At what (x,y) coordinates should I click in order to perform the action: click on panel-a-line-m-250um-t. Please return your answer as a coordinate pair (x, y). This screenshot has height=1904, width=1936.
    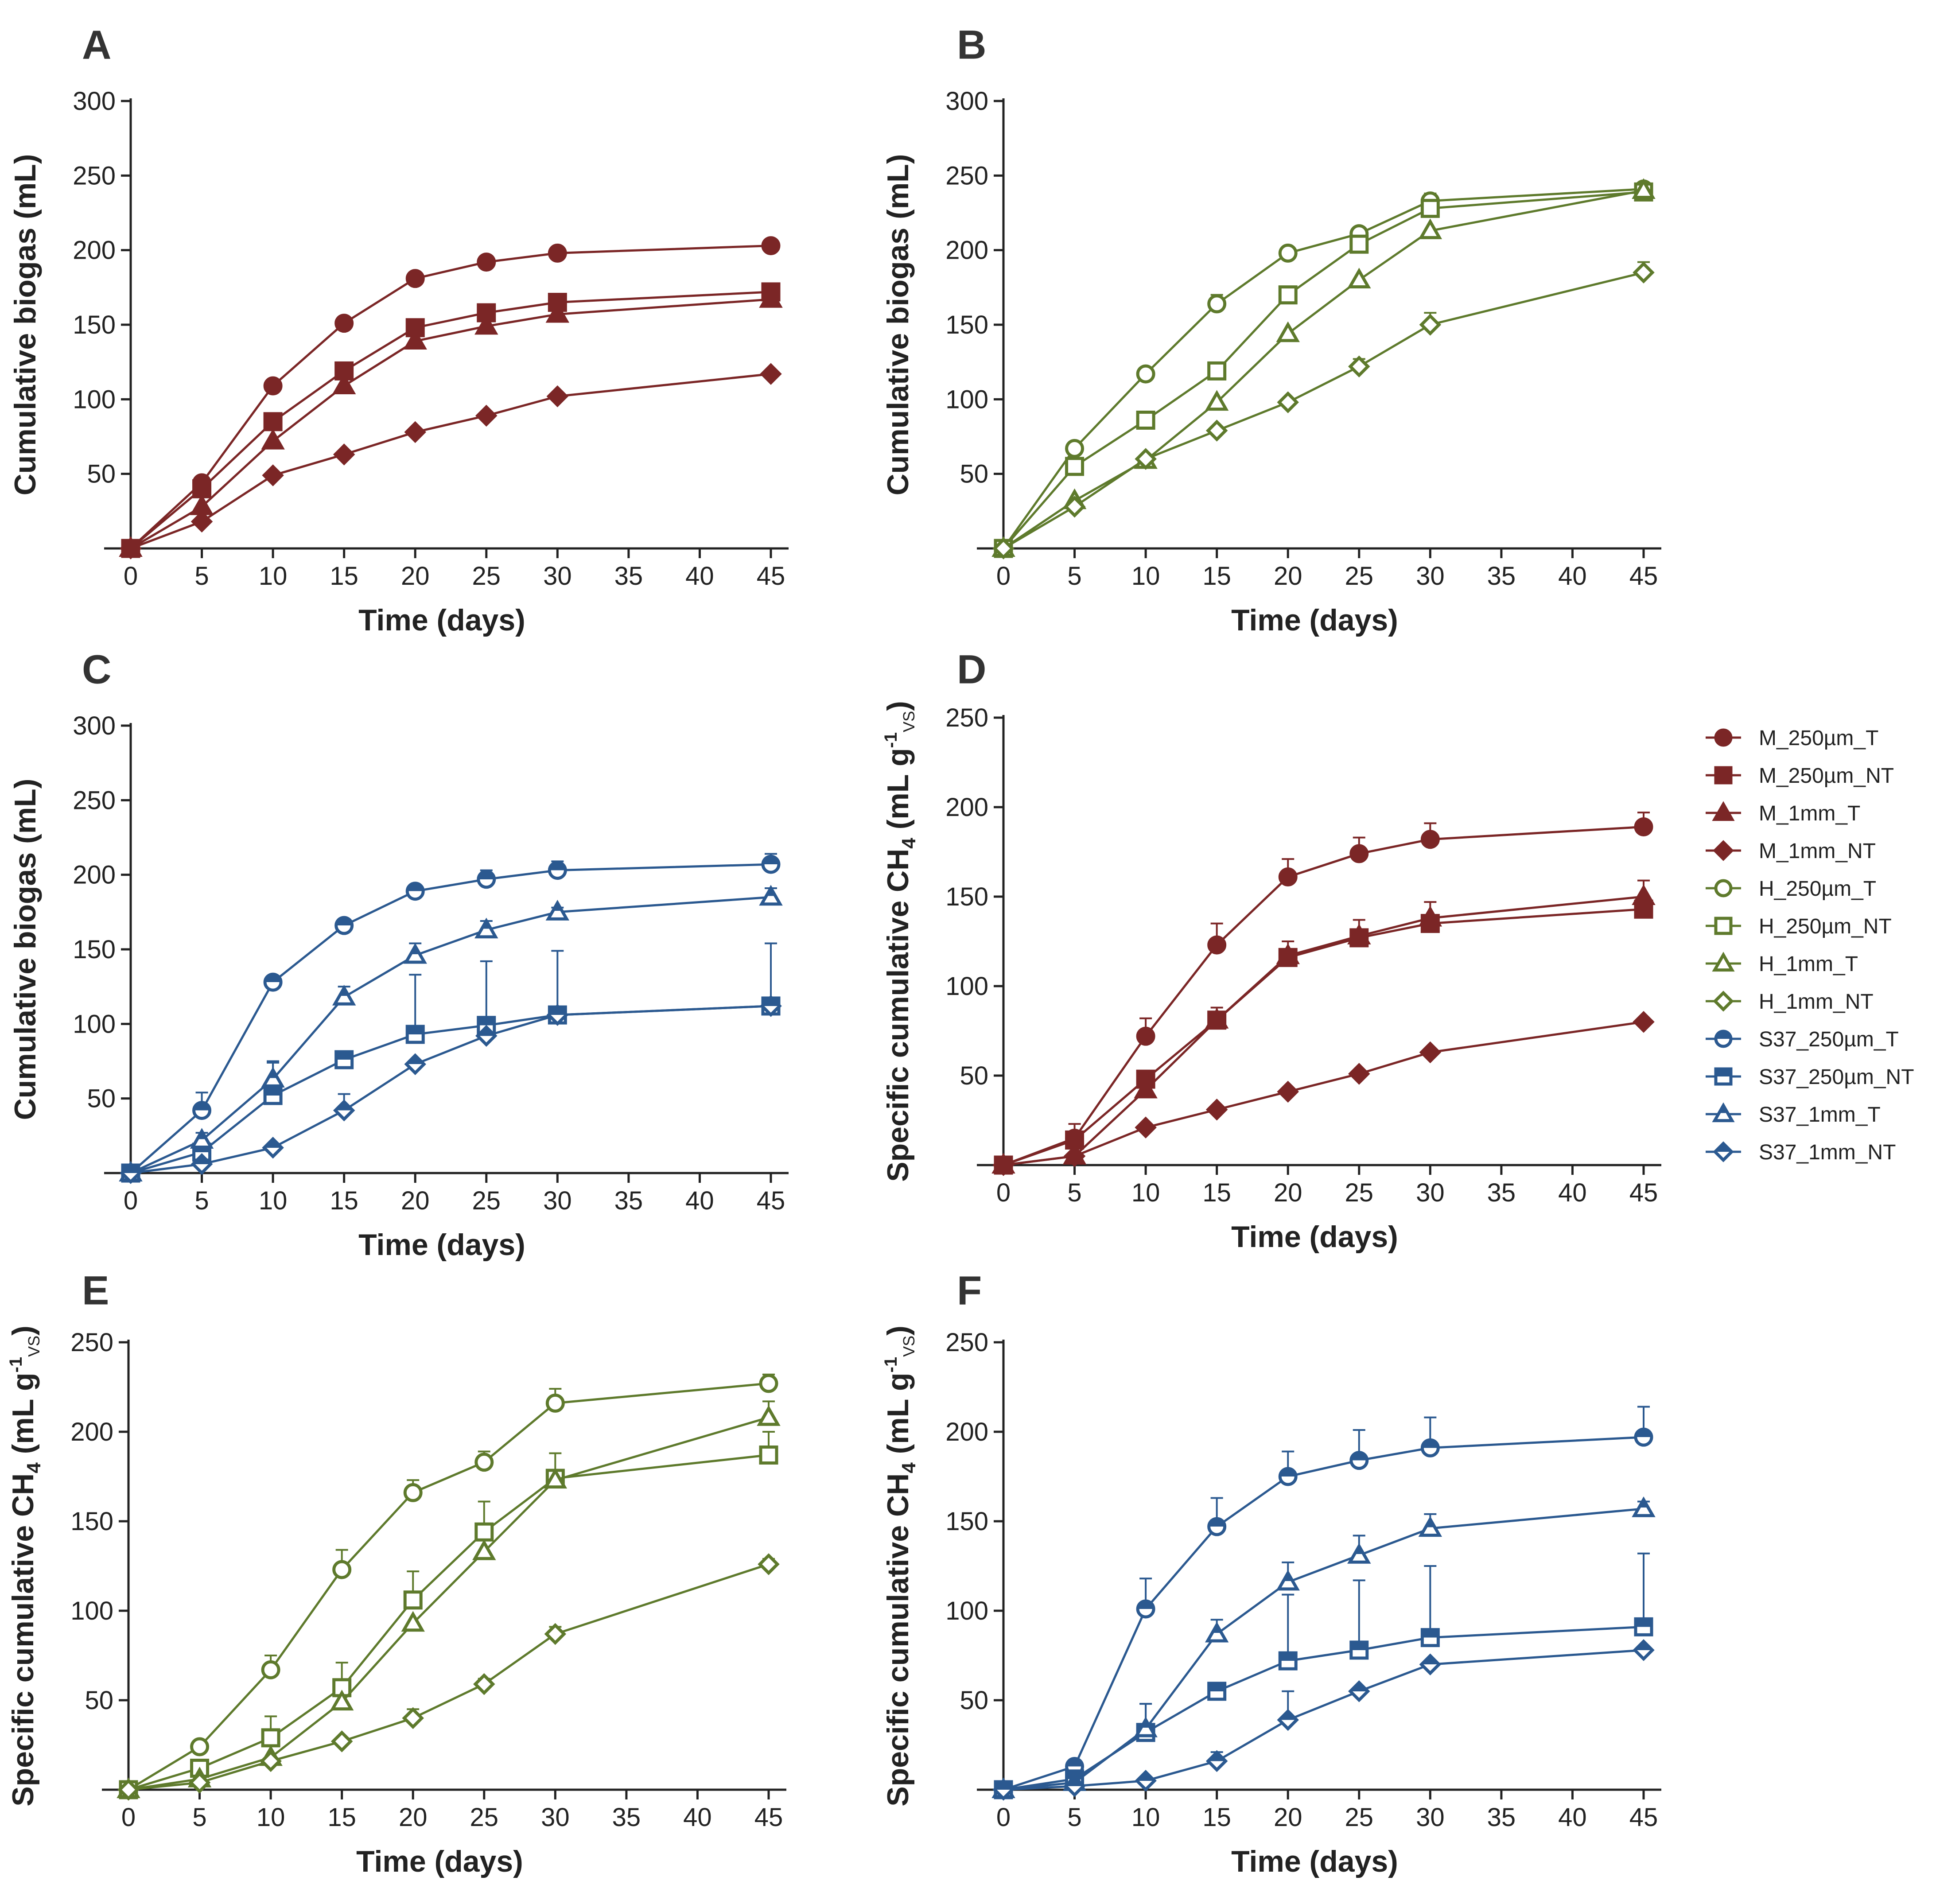
    Looking at the image, I should click on (450, 397).